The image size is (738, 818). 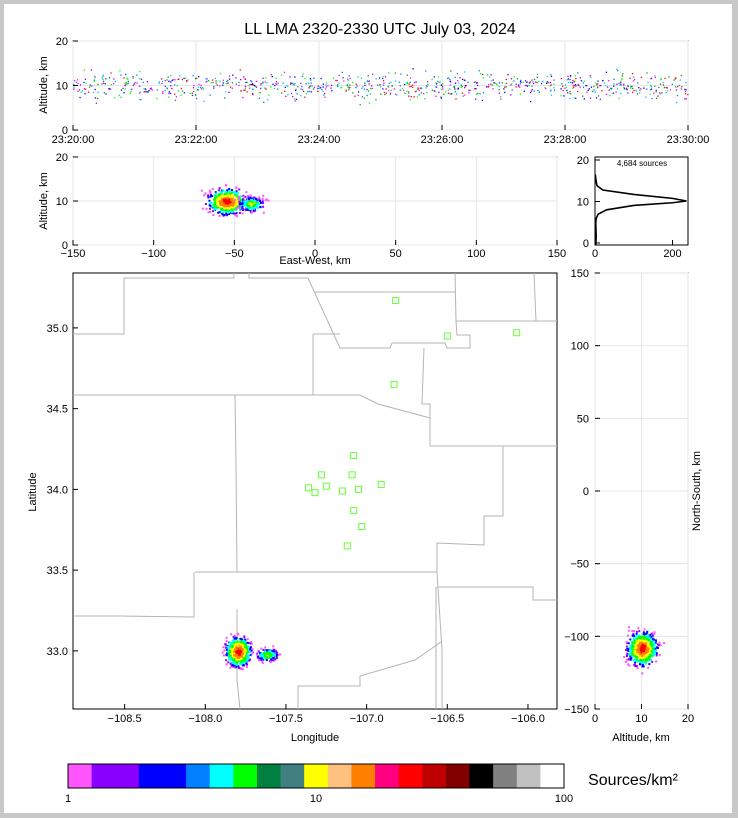 What do you see at coordinates (339, 776) in the screenshot?
I see `colorbar-swatch` at bounding box center [339, 776].